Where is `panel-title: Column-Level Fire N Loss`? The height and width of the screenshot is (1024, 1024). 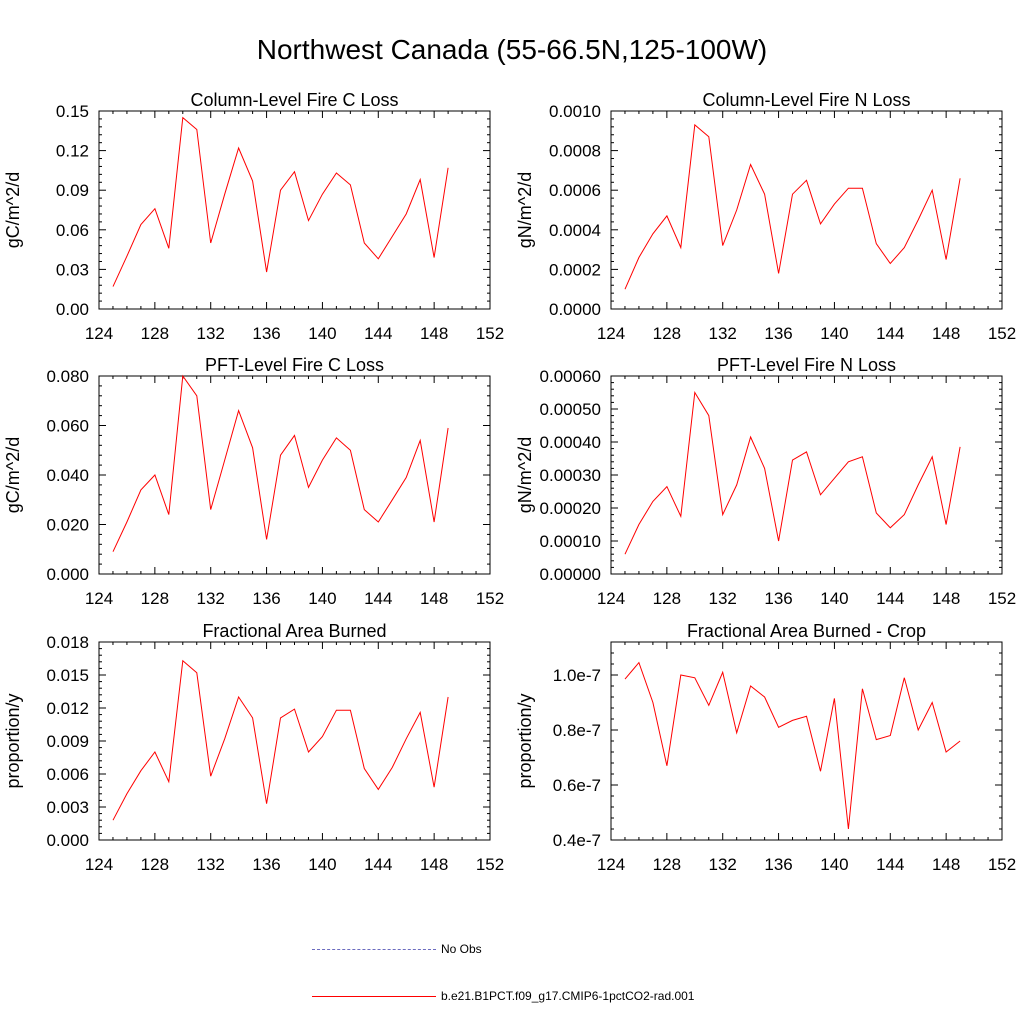
panel-title: Column-Level Fire N Loss is located at coordinates (806, 100).